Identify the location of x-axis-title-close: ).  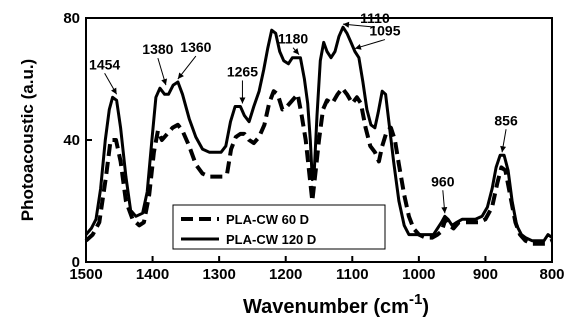
(425, 307).